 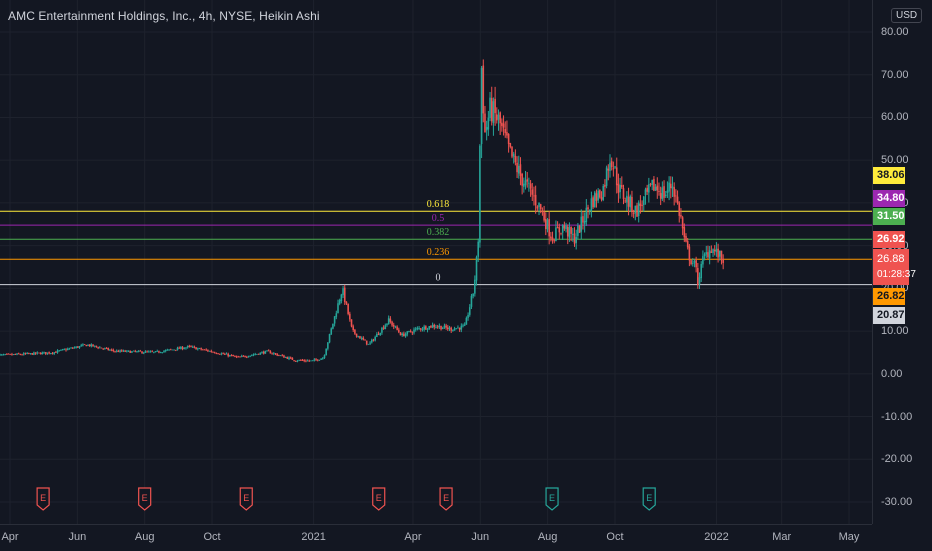 I want to click on price-badge-3806: 38.06, so click(x=889, y=175).